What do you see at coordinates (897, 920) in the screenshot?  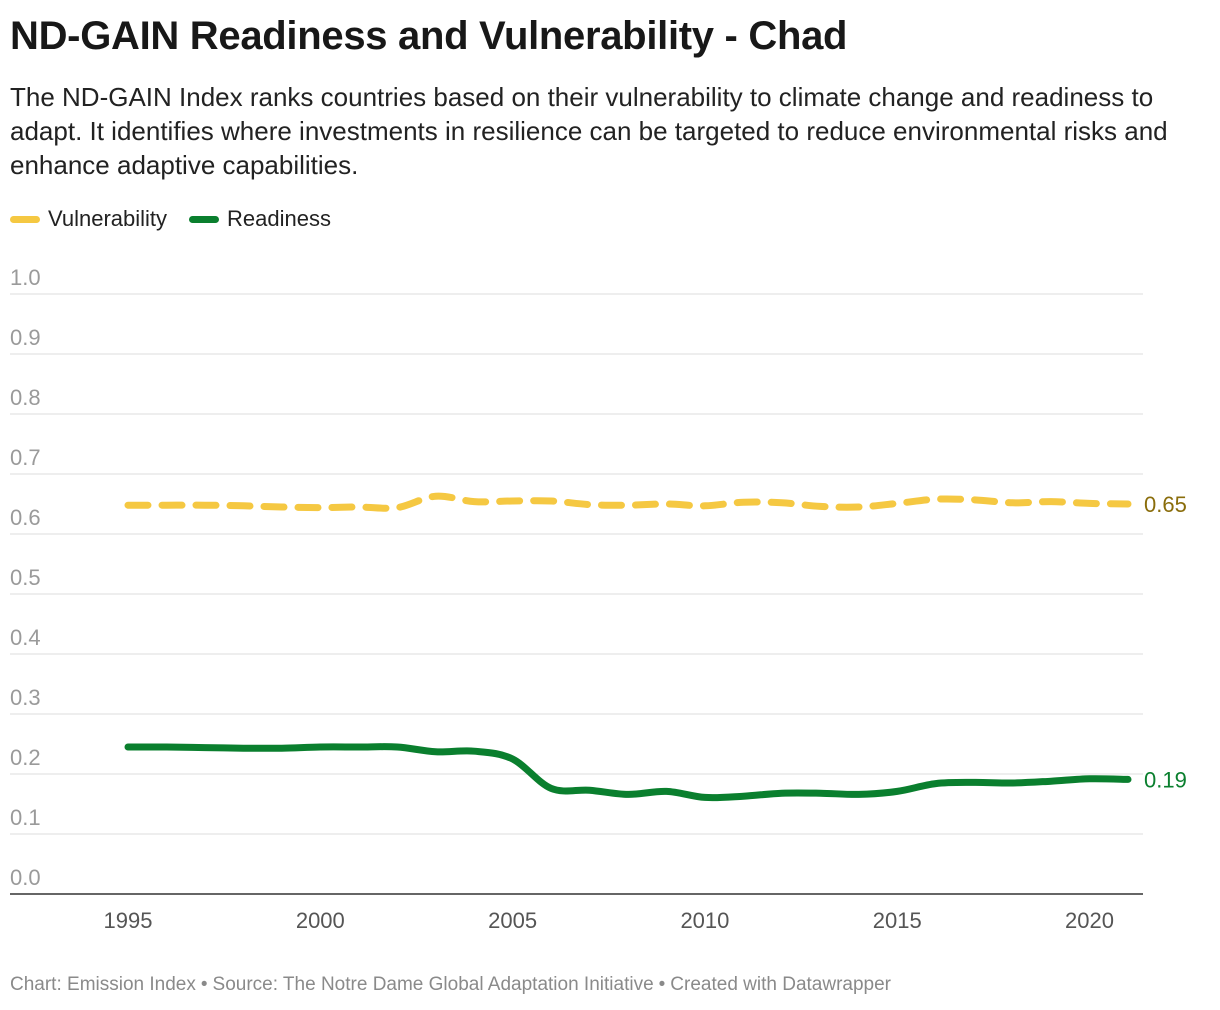 I see `x-tick-label: 2015` at bounding box center [897, 920].